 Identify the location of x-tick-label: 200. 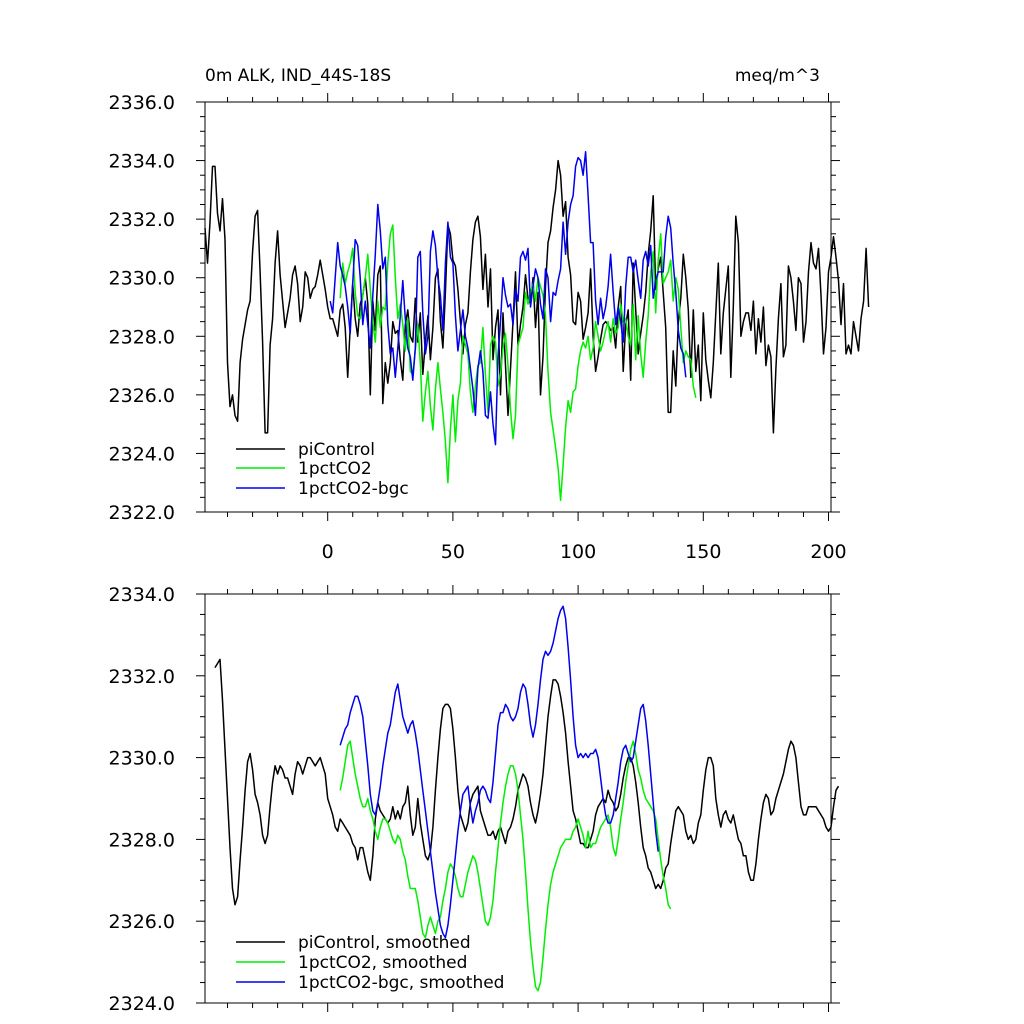
(828, 552).